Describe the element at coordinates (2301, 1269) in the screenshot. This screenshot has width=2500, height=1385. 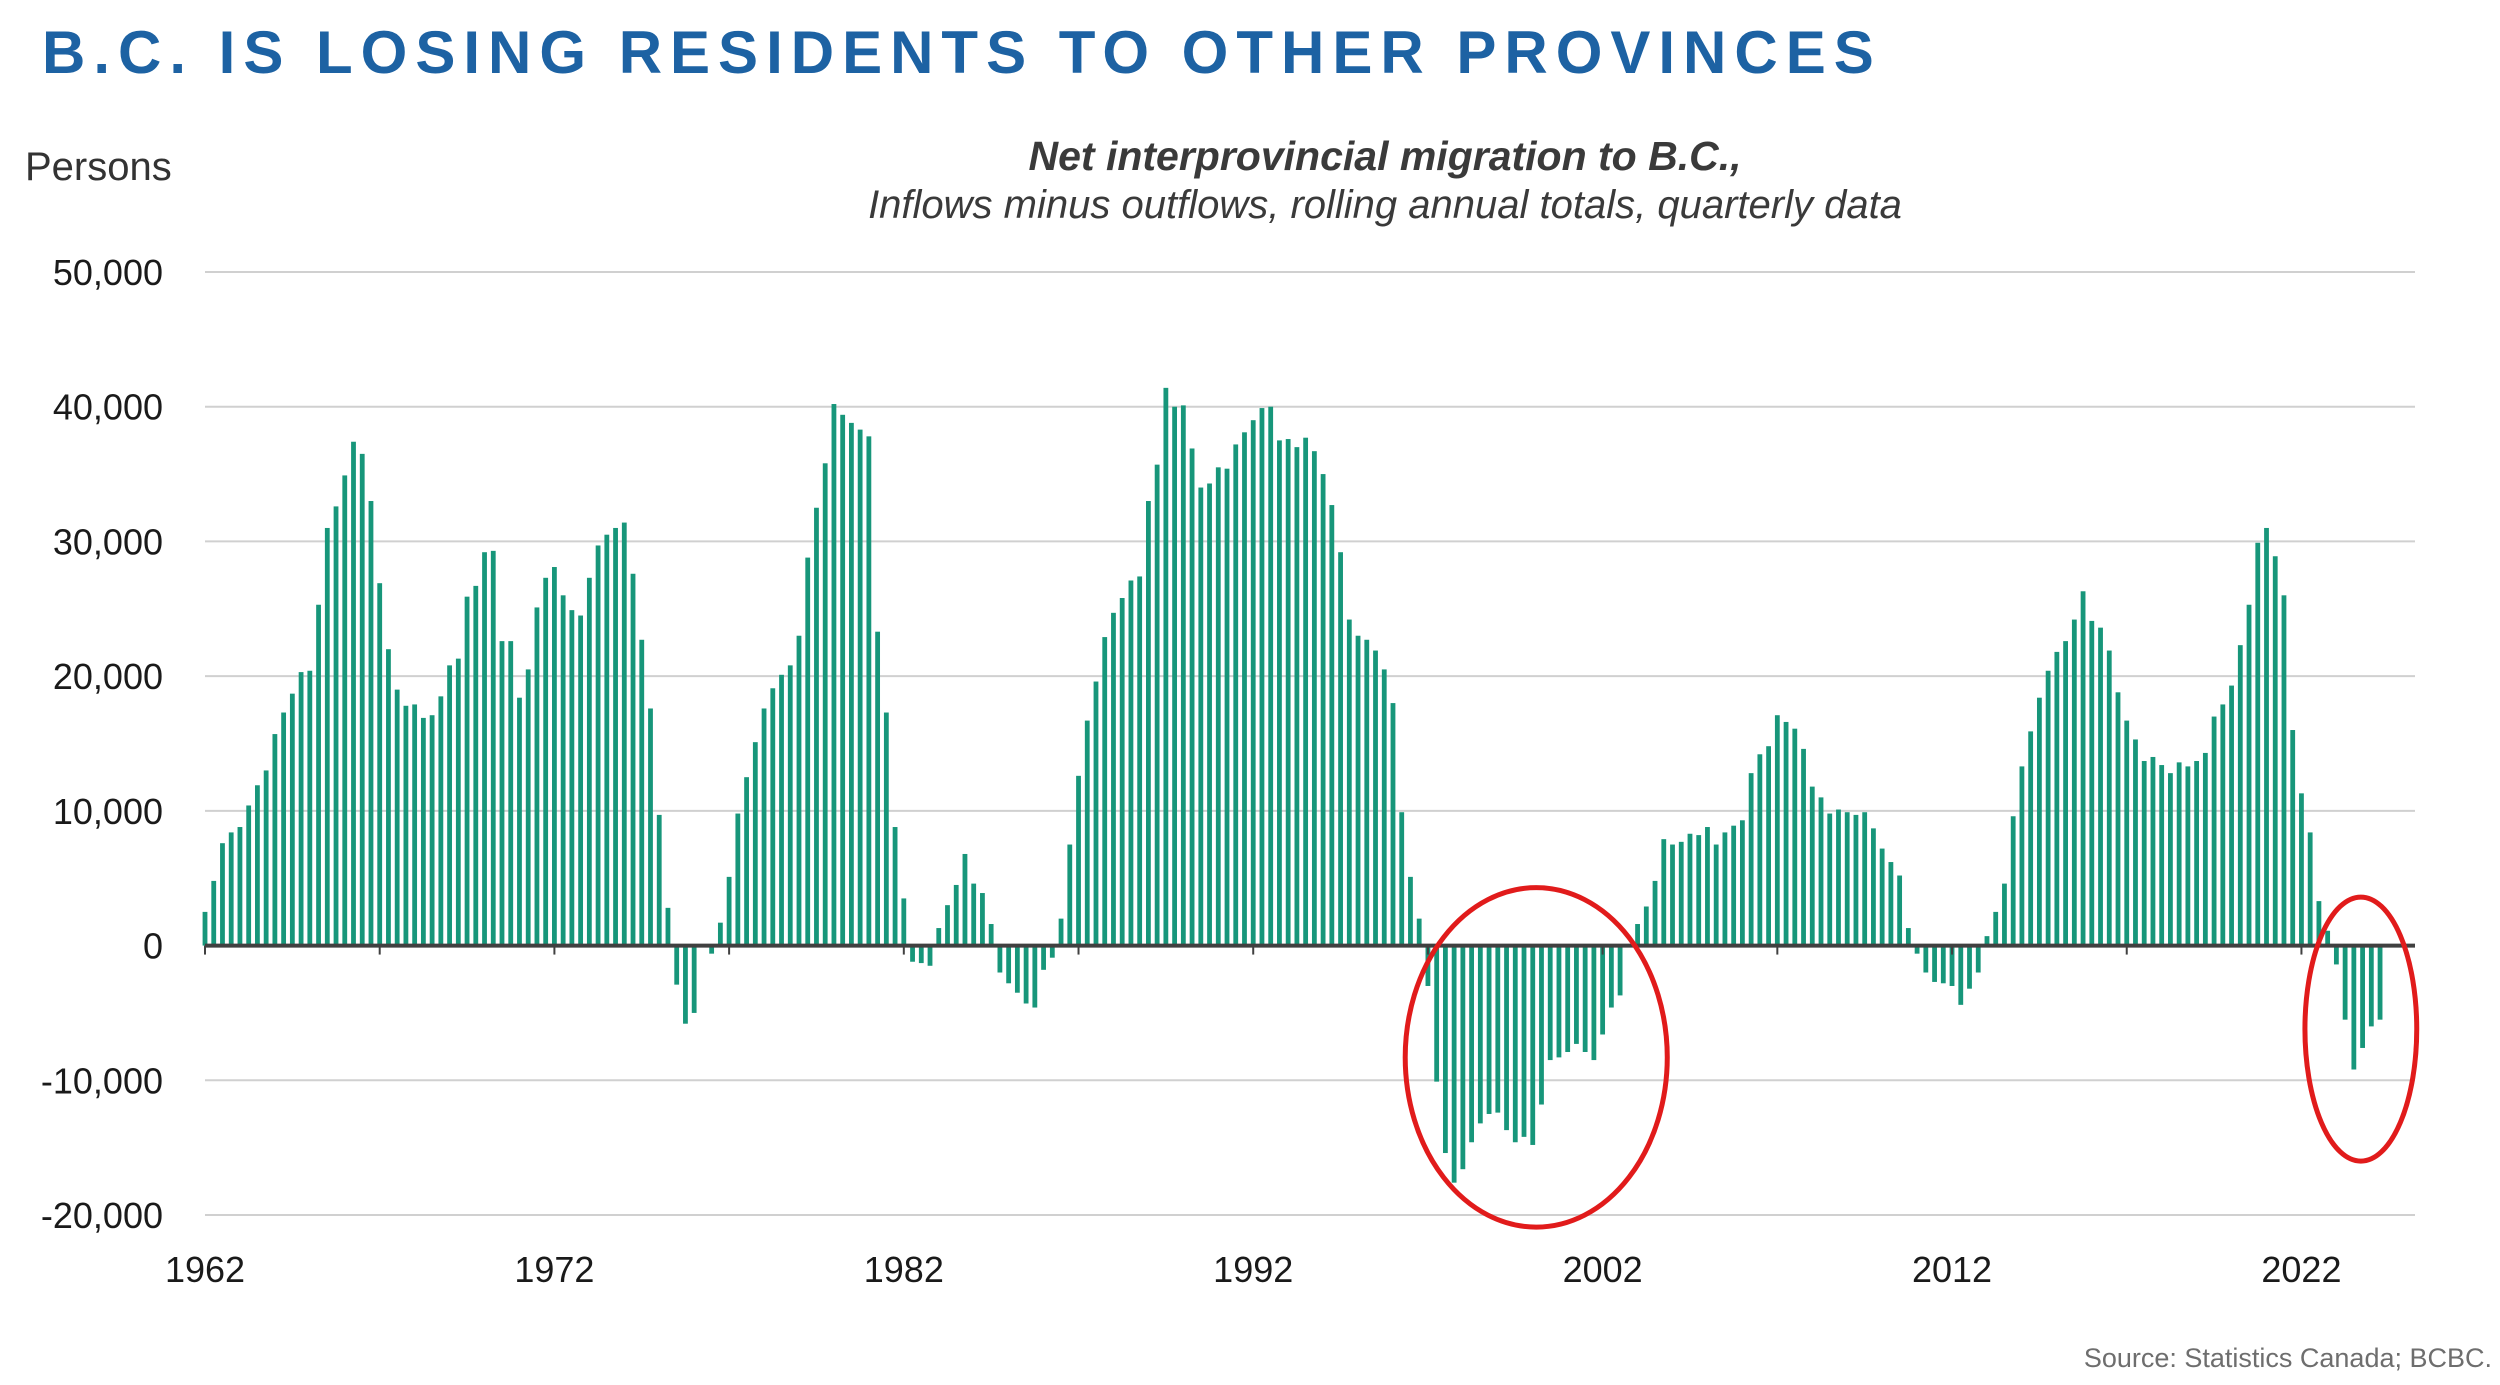
I see `x-tick-label: 2022` at that location.